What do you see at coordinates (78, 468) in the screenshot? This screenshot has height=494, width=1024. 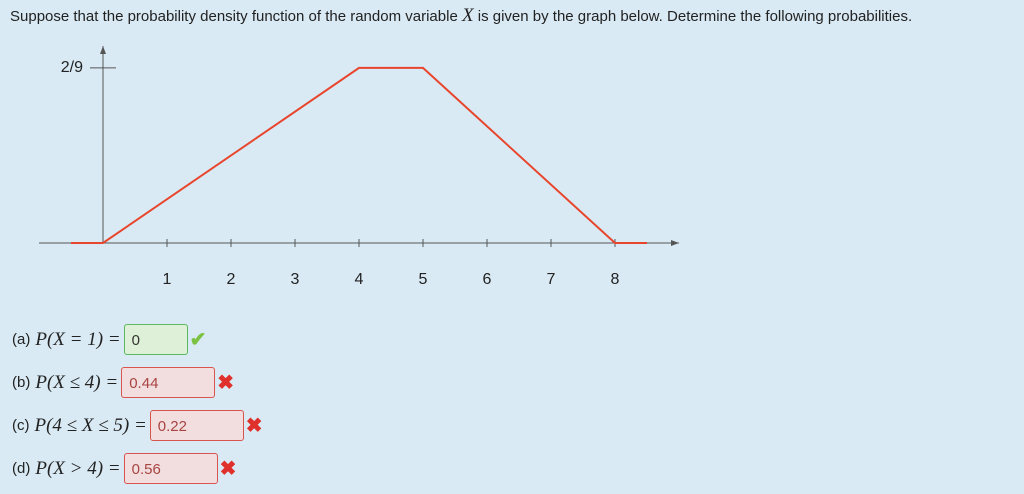 I see `expression: P(X > 4) =` at bounding box center [78, 468].